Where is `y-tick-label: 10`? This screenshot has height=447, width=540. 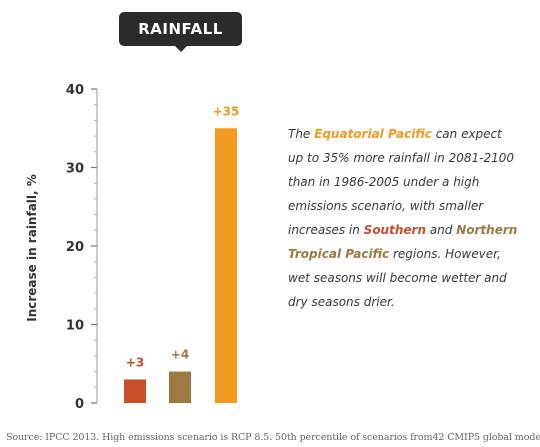
y-tick-label: 10 is located at coordinates (75, 326).